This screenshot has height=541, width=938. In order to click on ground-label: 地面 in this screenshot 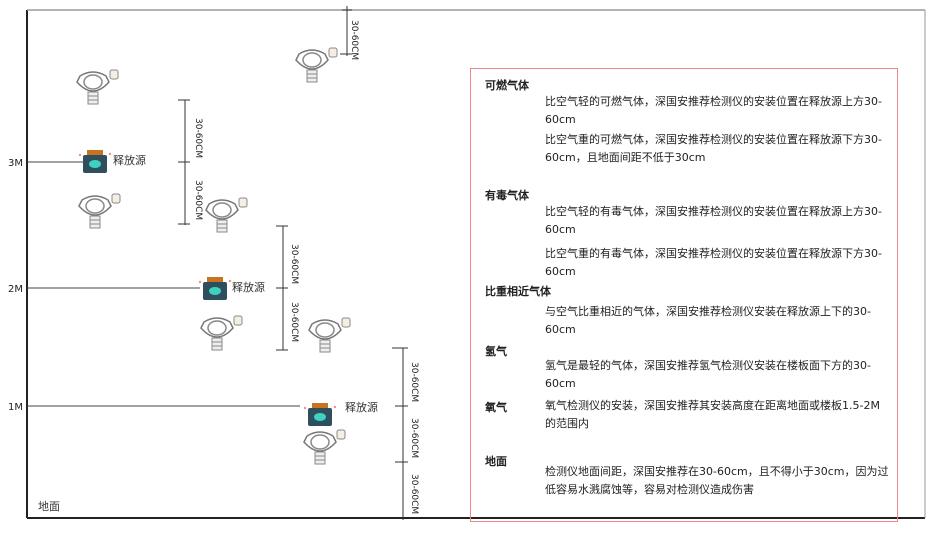, I will do `click(49, 506)`.